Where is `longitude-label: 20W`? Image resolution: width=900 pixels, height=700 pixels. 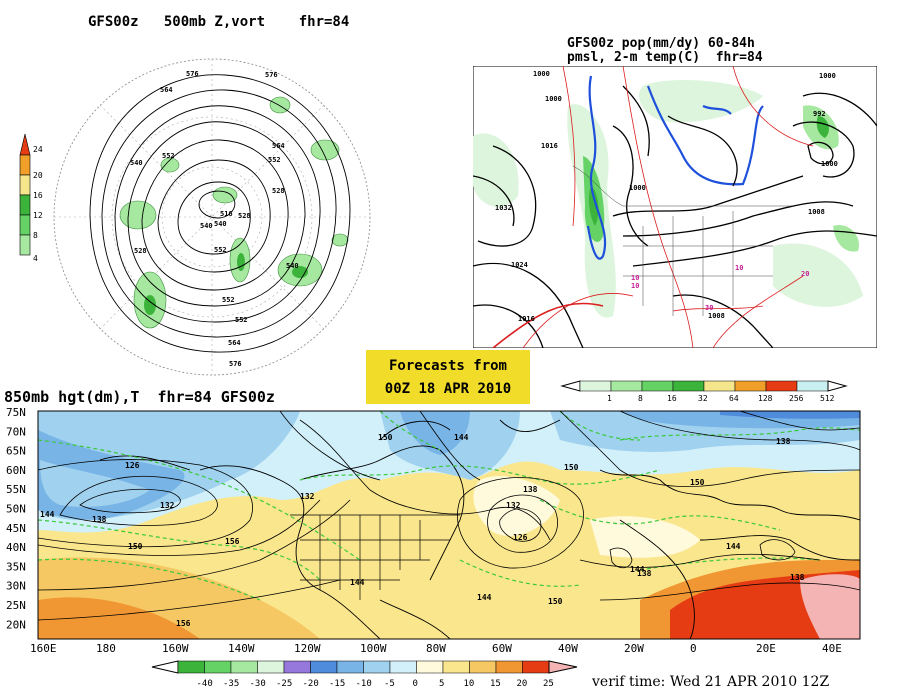 longitude-label: 20W is located at coordinates (634, 648).